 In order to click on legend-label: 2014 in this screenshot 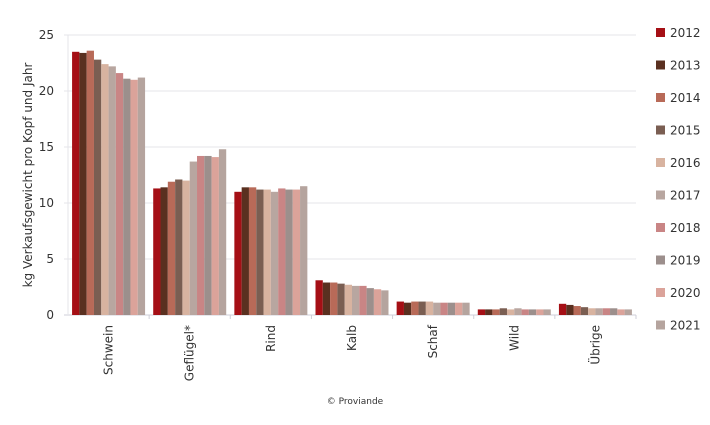, I will do `click(685, 98)`.